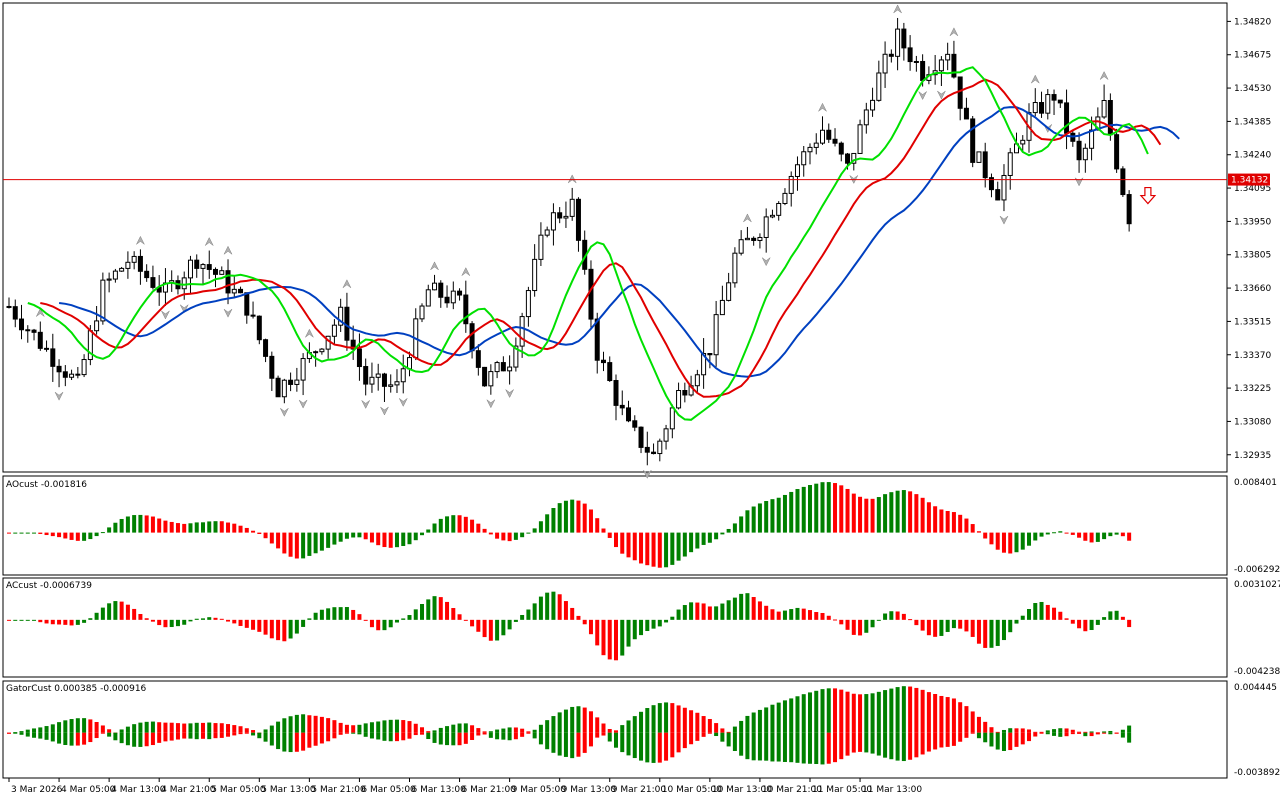 The image size is (1280, 800). Describe the element at coordinates (1252, 89) in the screenshot. I see `price-tick-label: 1.34530` at that location.